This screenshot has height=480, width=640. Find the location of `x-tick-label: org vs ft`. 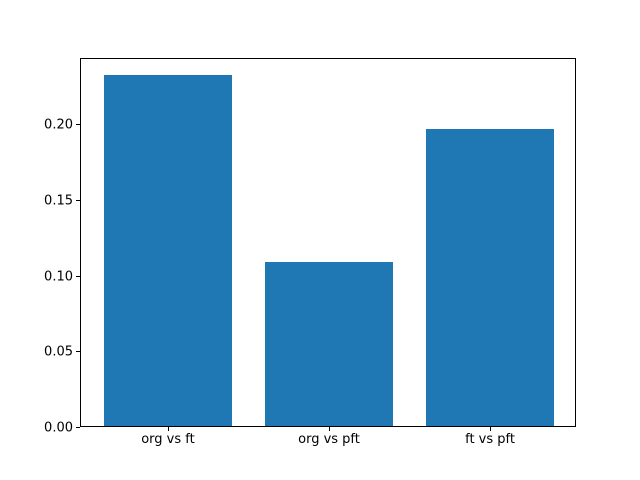

x-tick-label: org vs ft is located at coordinates (168, 439).